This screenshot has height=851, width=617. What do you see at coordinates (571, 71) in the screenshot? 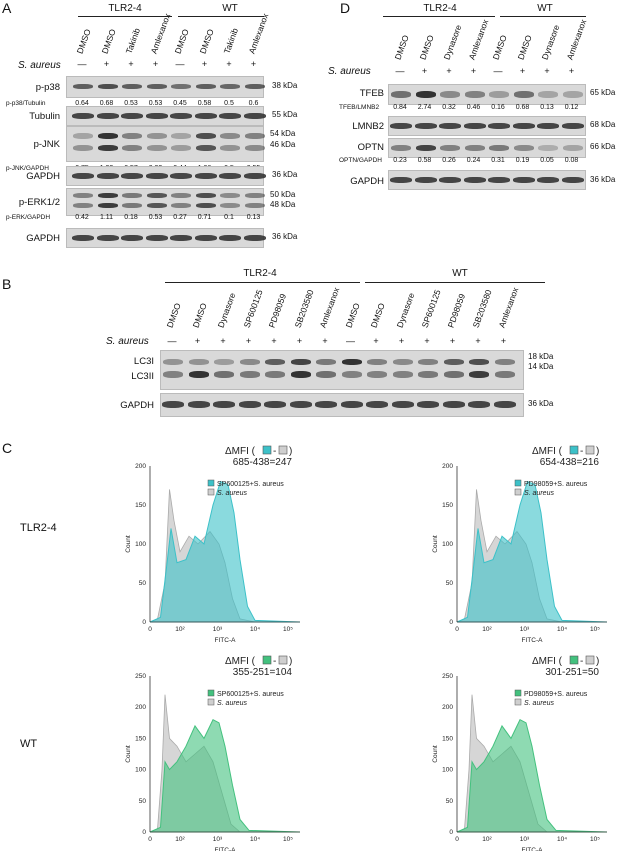
I see `d-sign-7: +` at bounding box center [571, 71].